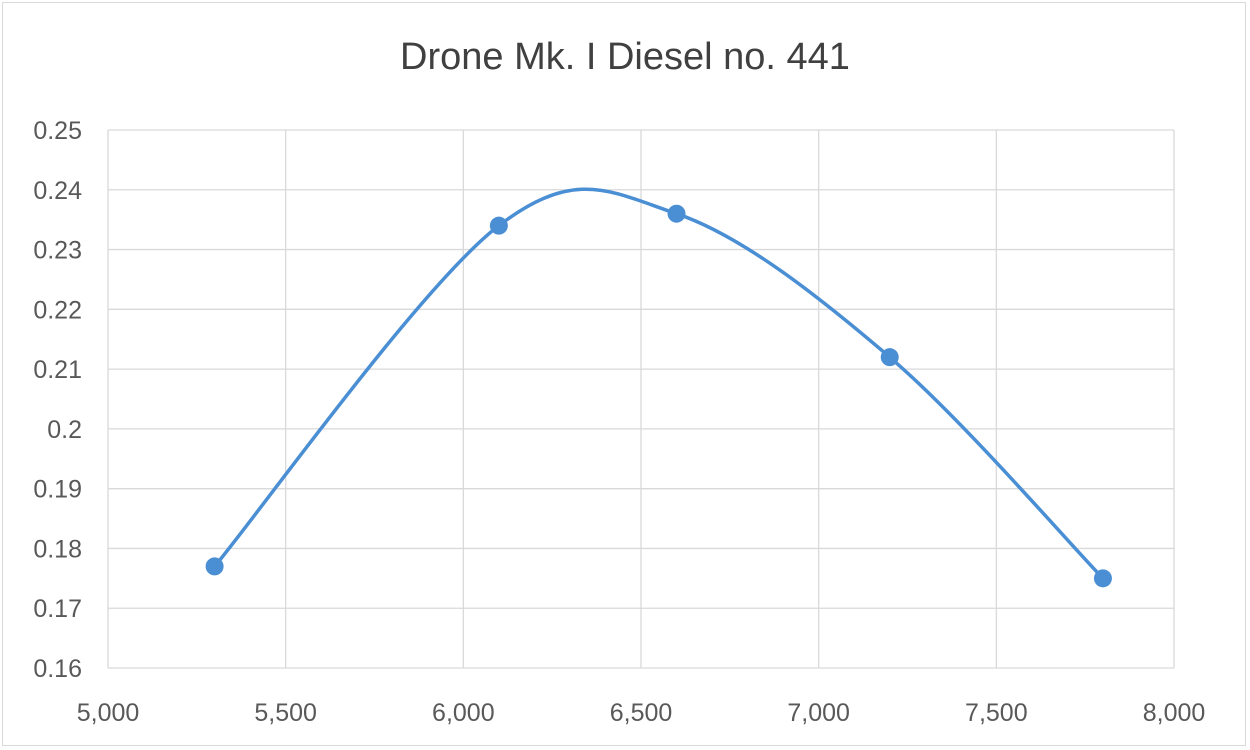 The height and width of the screenshot is (750, 1250). I want to click on x-tick-label: 6,500, so click(641, 713).